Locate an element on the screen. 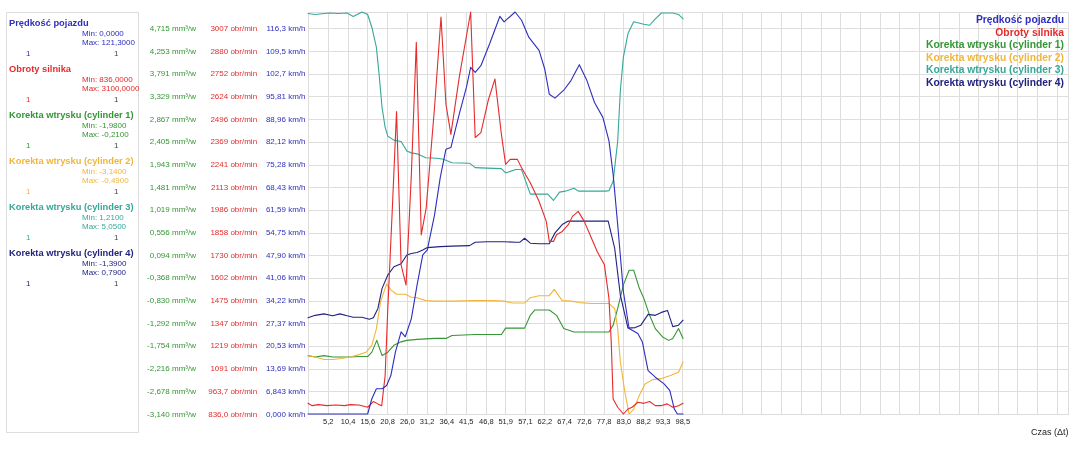  y-tick-label: -2,678 mm³/w is located at coordinates (172, 391).